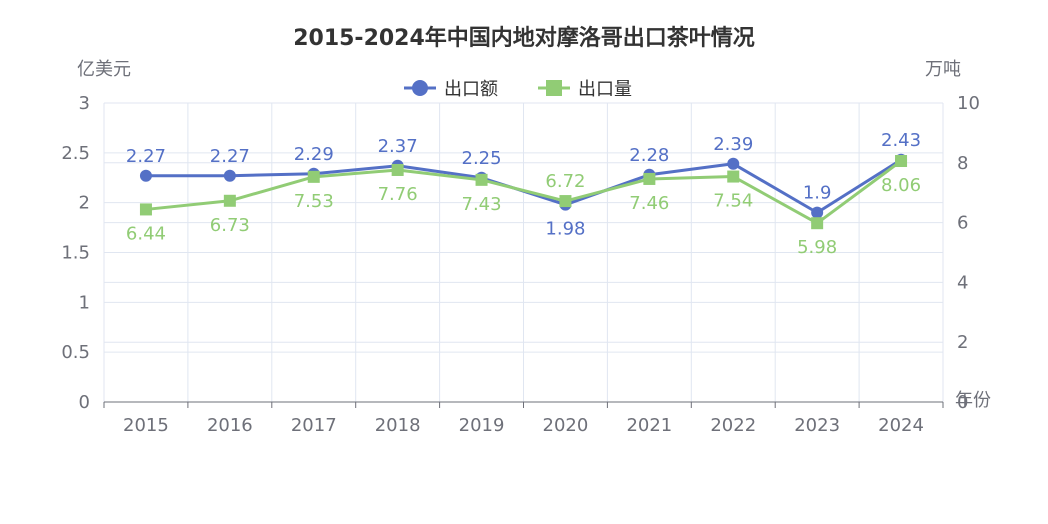  I want to click on x-tick-label: 2017, so click(314, 425).